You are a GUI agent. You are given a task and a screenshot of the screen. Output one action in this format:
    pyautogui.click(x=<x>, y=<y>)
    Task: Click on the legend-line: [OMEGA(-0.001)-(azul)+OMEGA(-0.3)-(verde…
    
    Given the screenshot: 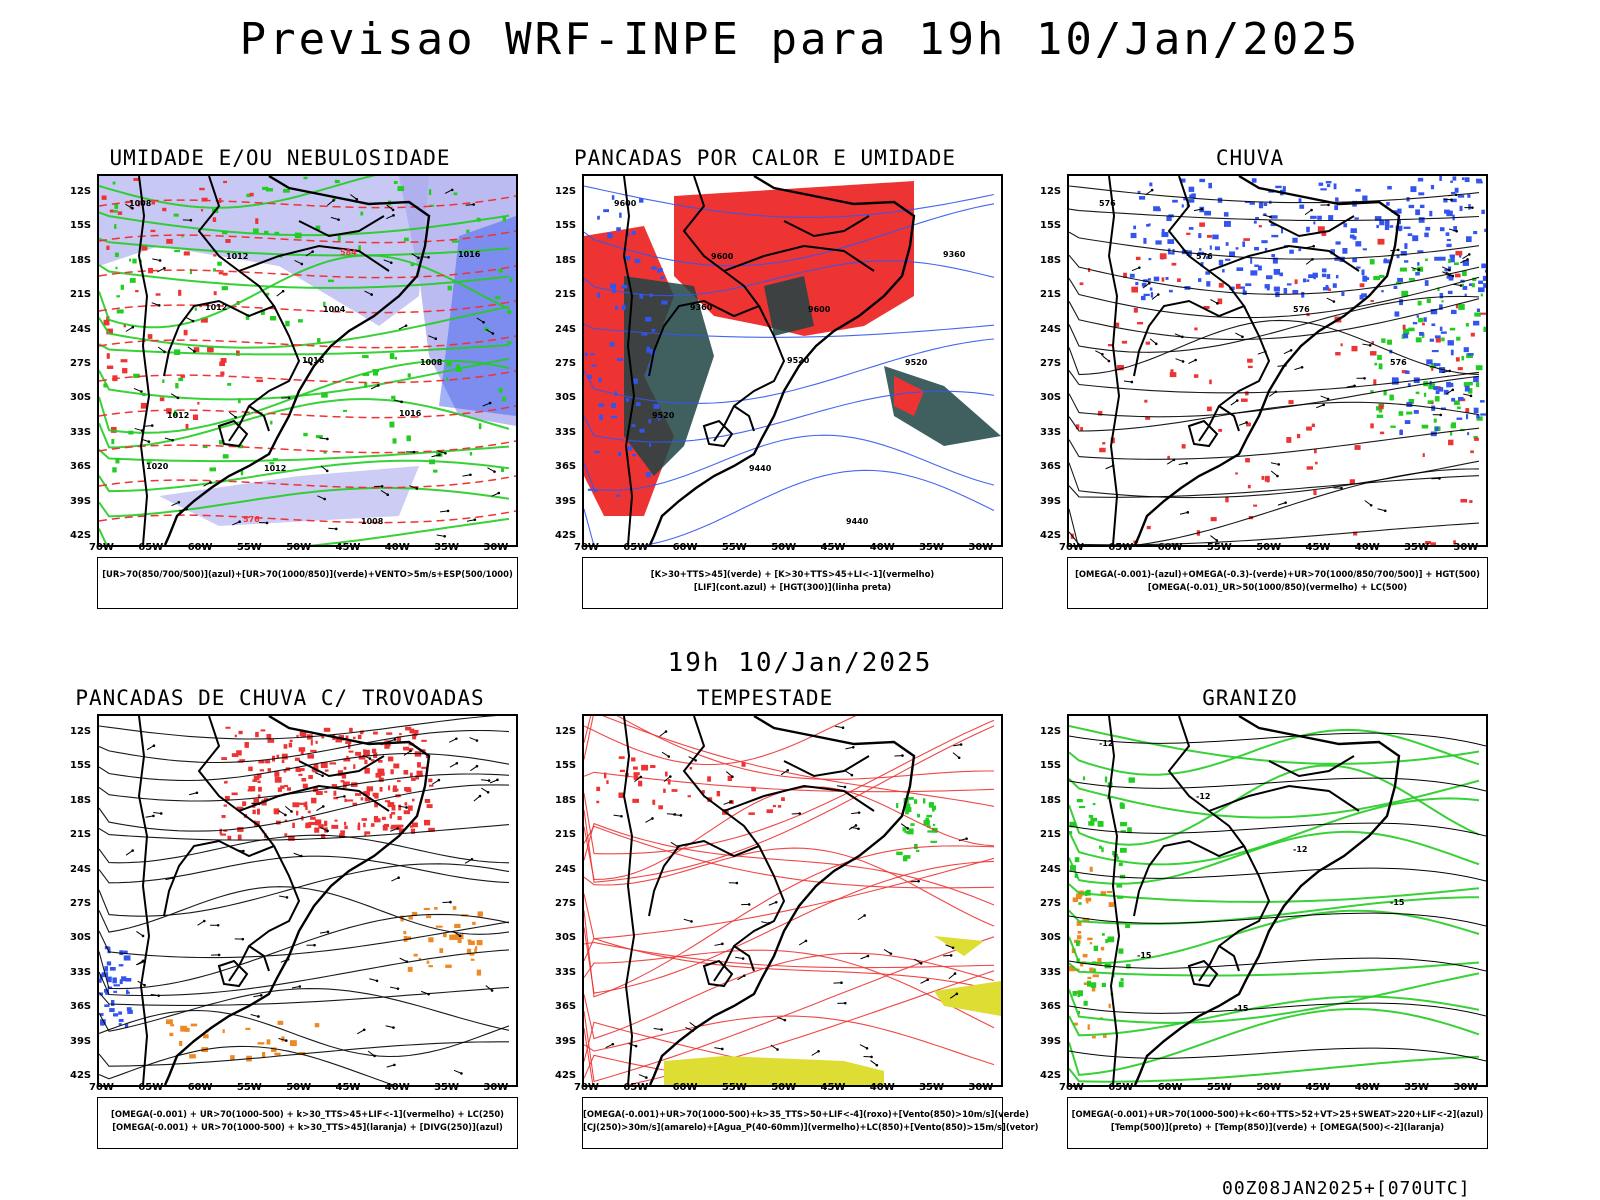 What is the action you would take?
    pyautogui.click(x=1277, y=574)
    